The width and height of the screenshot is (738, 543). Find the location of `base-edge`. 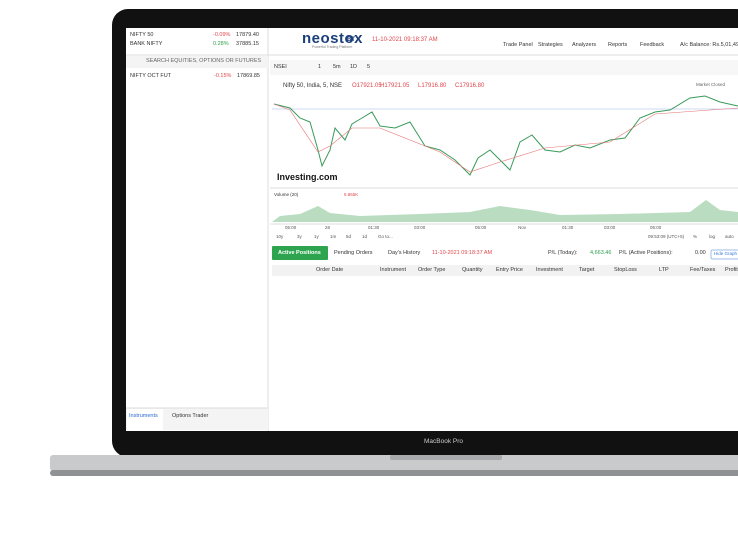

base-edge is located at coordinates (394, 473).